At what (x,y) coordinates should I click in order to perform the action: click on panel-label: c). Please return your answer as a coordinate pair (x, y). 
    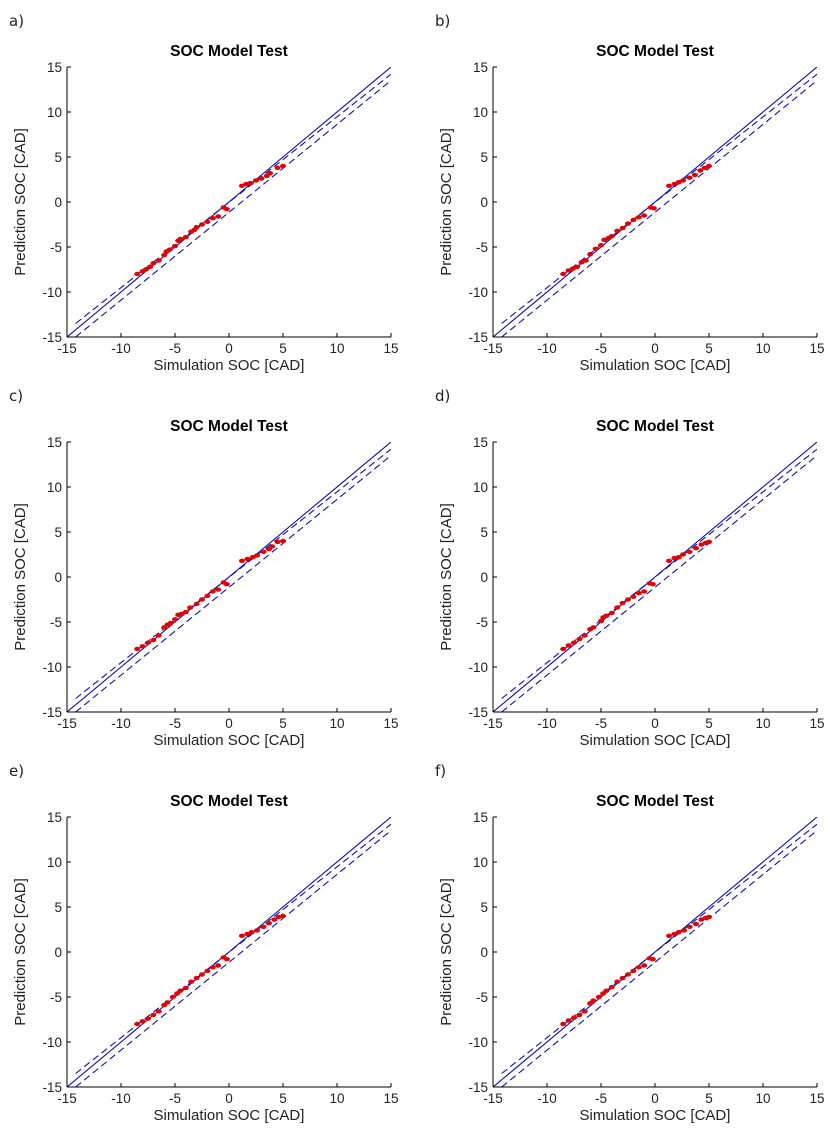
    Looking at the image, I should click on (16, 396).